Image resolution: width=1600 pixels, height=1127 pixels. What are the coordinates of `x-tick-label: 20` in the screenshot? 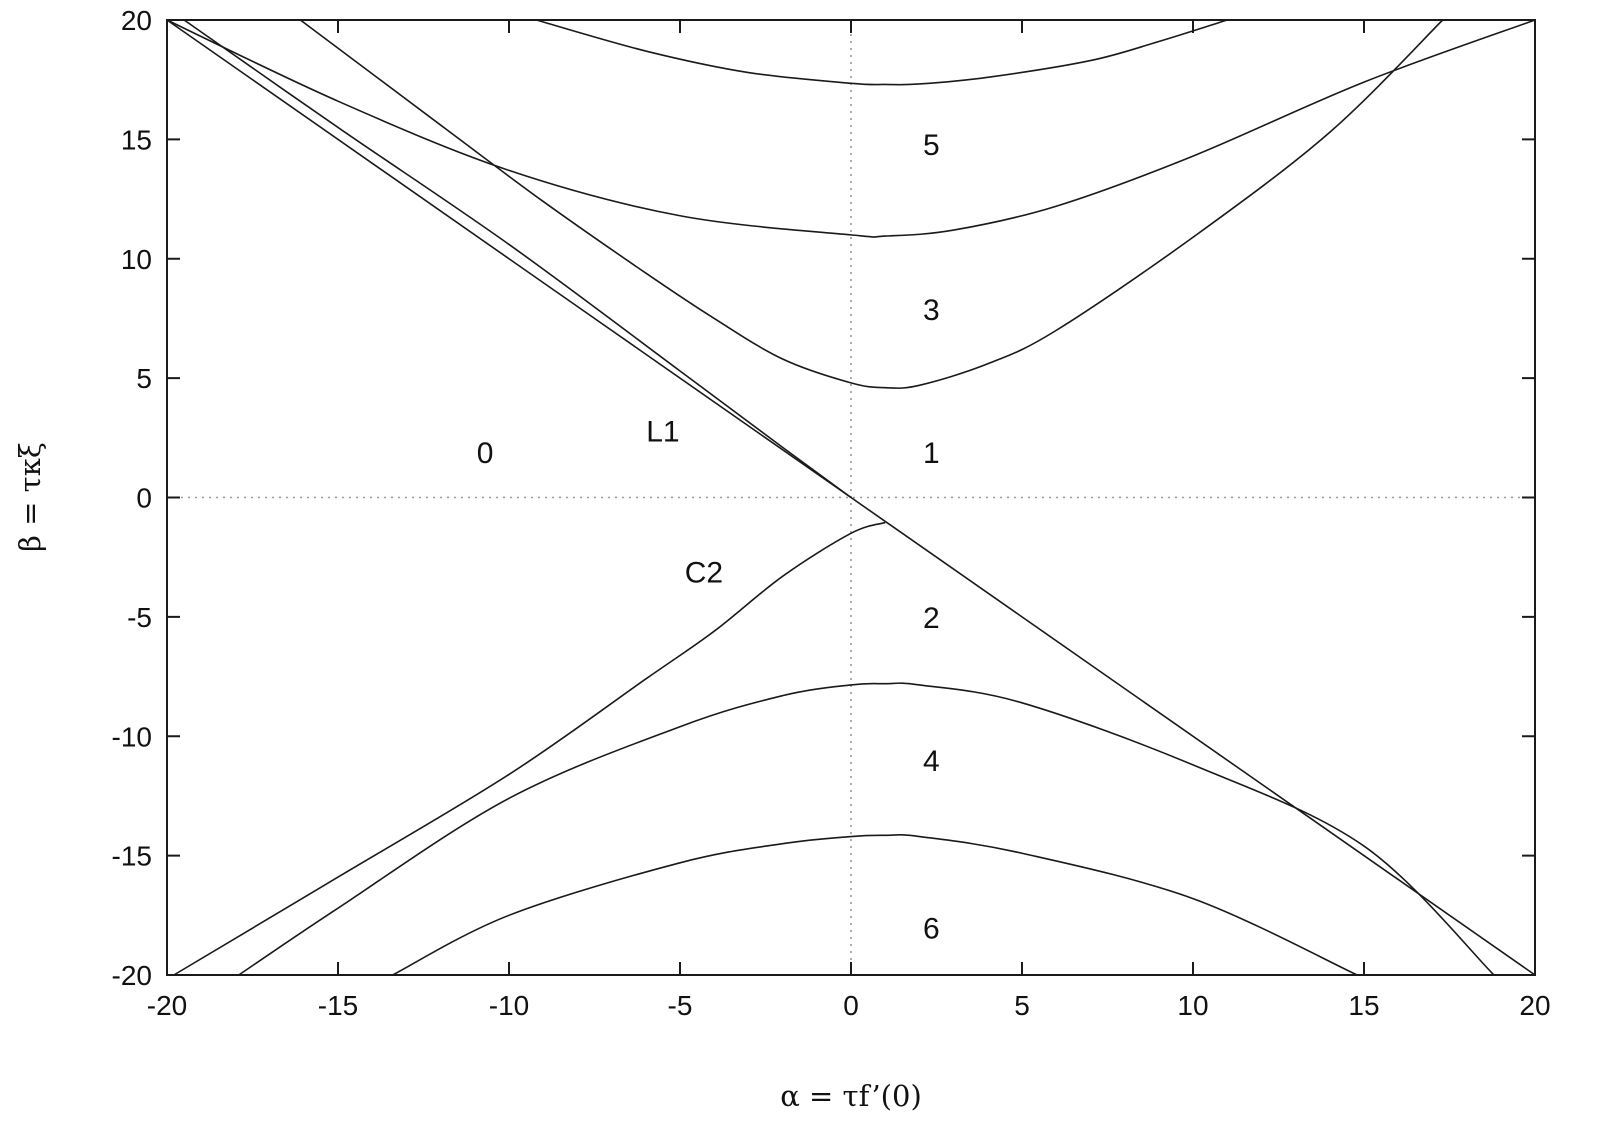 It's located at (1534, 1005).